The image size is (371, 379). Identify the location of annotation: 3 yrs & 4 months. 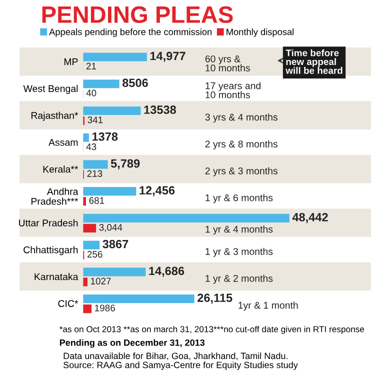
(241, 118).